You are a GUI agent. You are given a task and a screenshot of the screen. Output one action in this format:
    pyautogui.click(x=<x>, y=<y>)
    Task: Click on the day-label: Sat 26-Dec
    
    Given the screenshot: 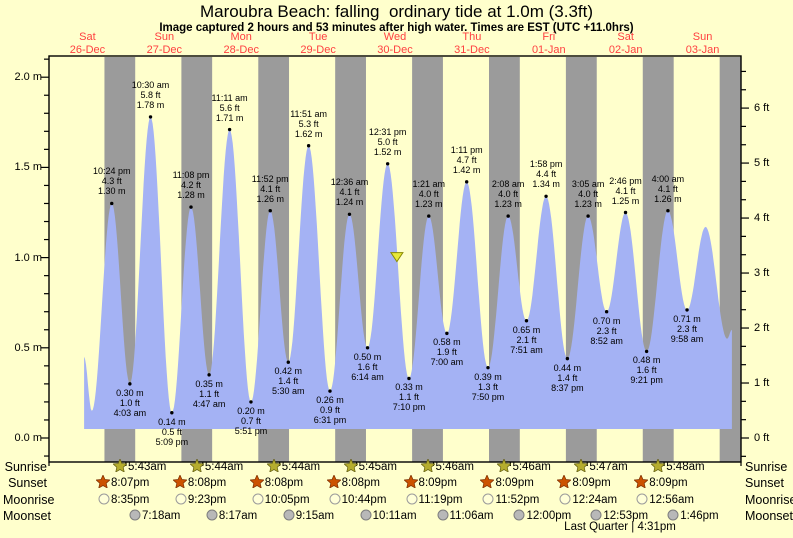 What is the action you would take?
    pyautogui.click(x=87, y=43)
    